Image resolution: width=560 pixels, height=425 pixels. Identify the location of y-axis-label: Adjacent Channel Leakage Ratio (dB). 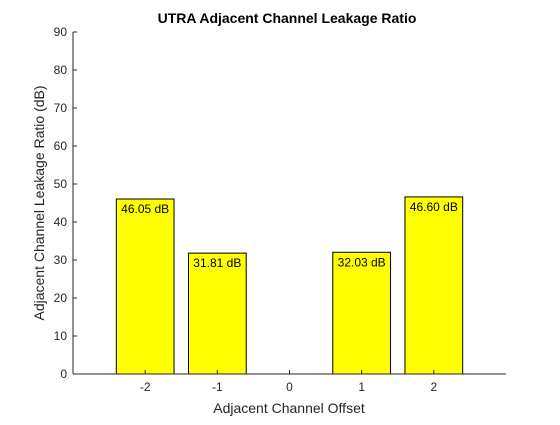
(39, 202).